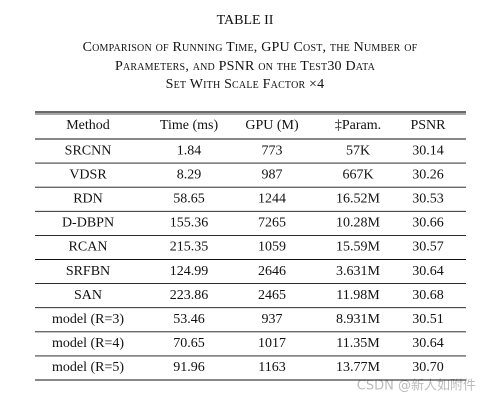 The height and width of the screenshot is (405, 491). Describe the element at coordinates (358, 271) in the screenshot. I see `cell: 3.631M` at that location.